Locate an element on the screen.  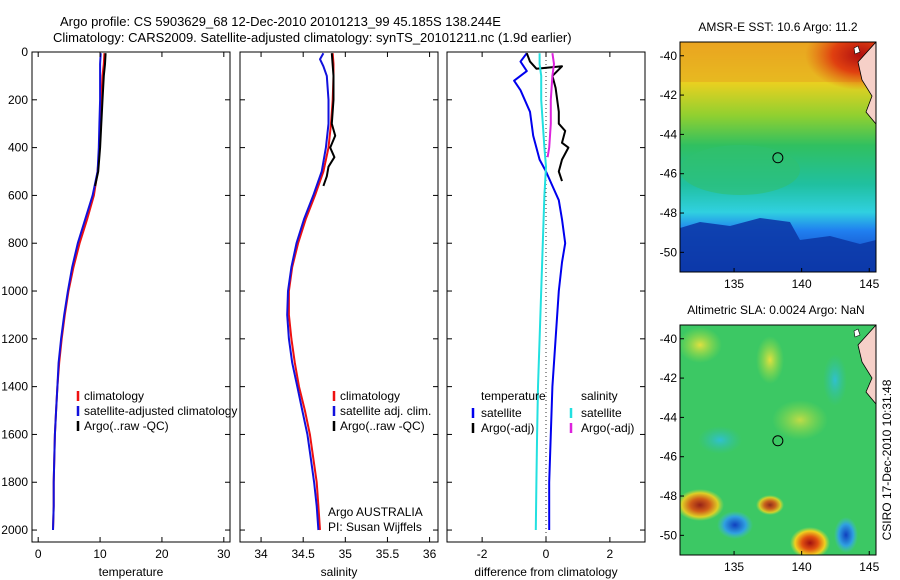
csiro-timestamp: CSIRO 17-Dec-2010 10:31:48 is located at coordinates (887, 459).